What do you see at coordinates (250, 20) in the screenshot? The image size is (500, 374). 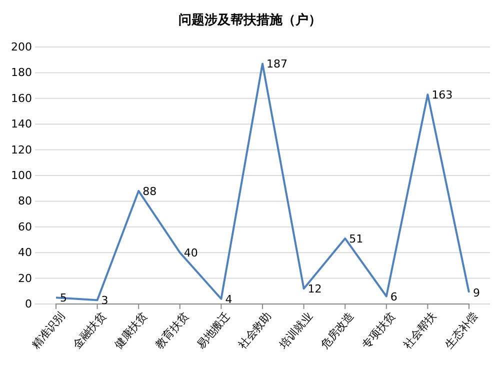 I see `chart-title: 问题涉及帮扶措施（户）` at bounding box center [250, 20].